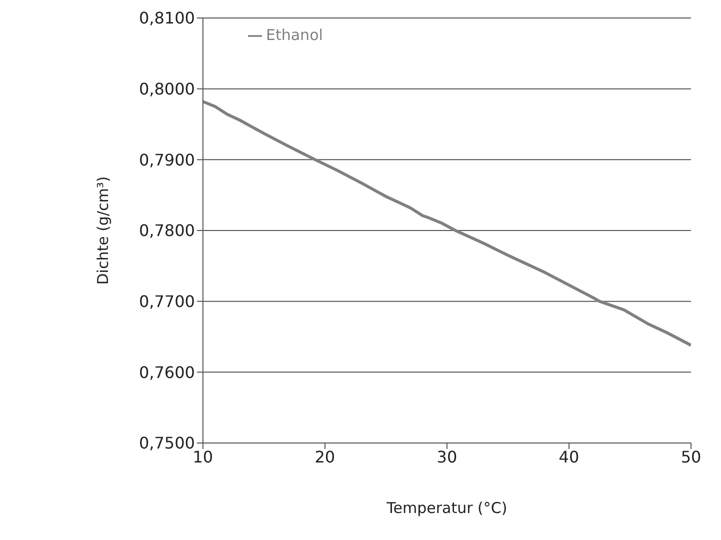  Describe the element at coordinates (569, 456) in the screenshot. I see `x-tick-label: 40` at that location.